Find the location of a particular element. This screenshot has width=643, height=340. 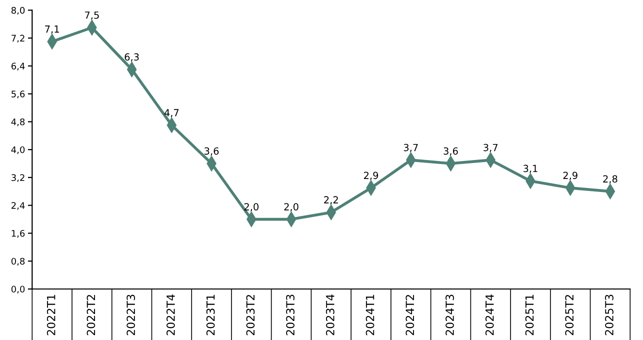

data-label: 6,3 is located at coordinates (131, 57).